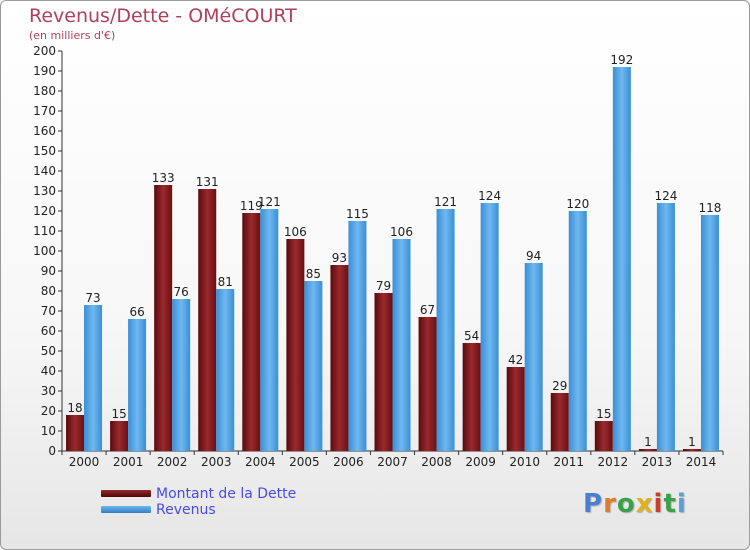  Describe the element at coordinates (136, 312) in the screenshot. I see `value-label-revenue: 66` at that location.